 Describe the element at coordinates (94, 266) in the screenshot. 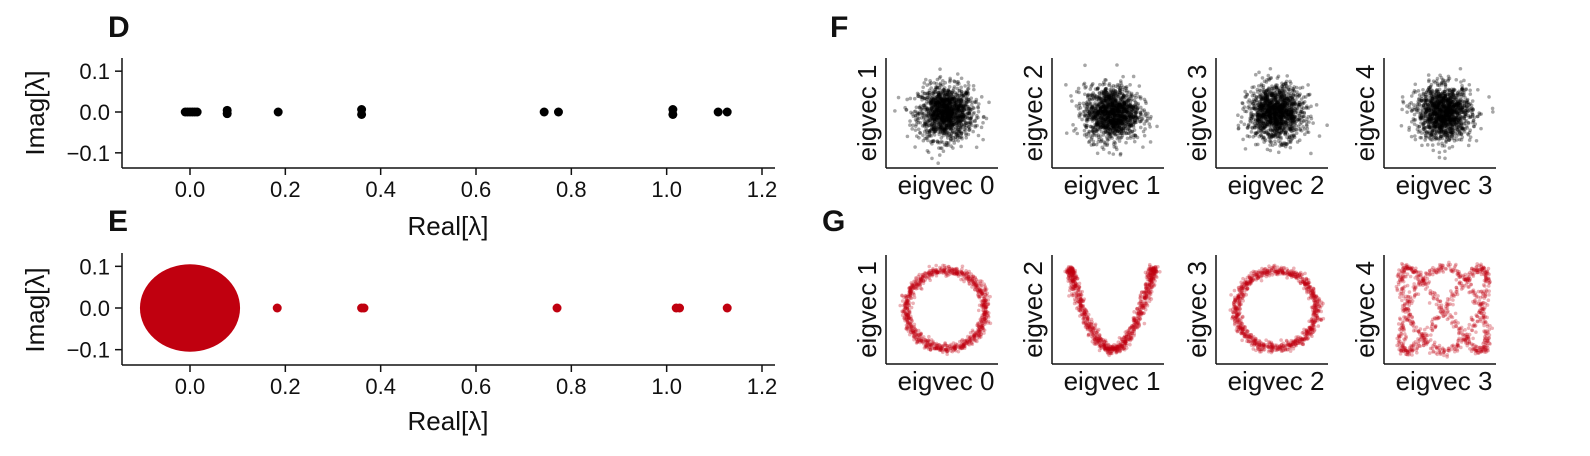

I see `y-tick-label: 0.1` at that location.